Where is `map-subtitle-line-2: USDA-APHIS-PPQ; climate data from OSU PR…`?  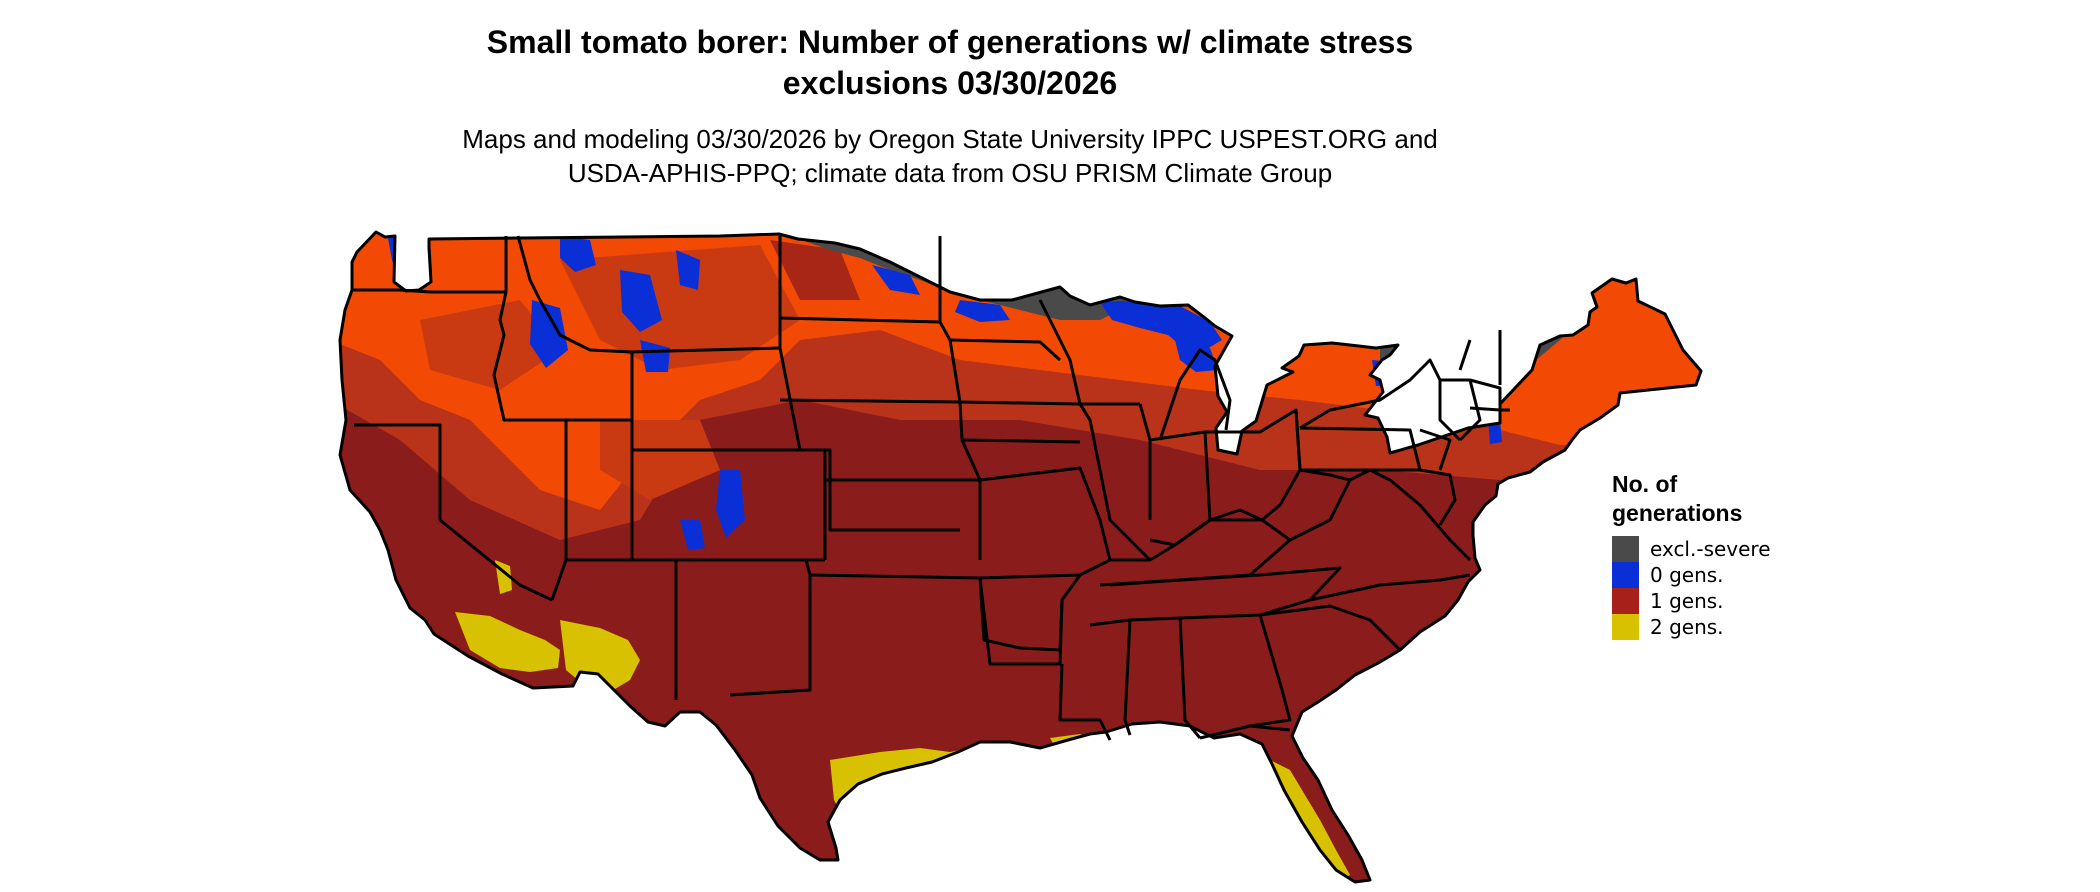 map-subtitle-line-2: USDA-APHIS-PPQ; climate data from OSU PR… is located at coordinates (950, 173).